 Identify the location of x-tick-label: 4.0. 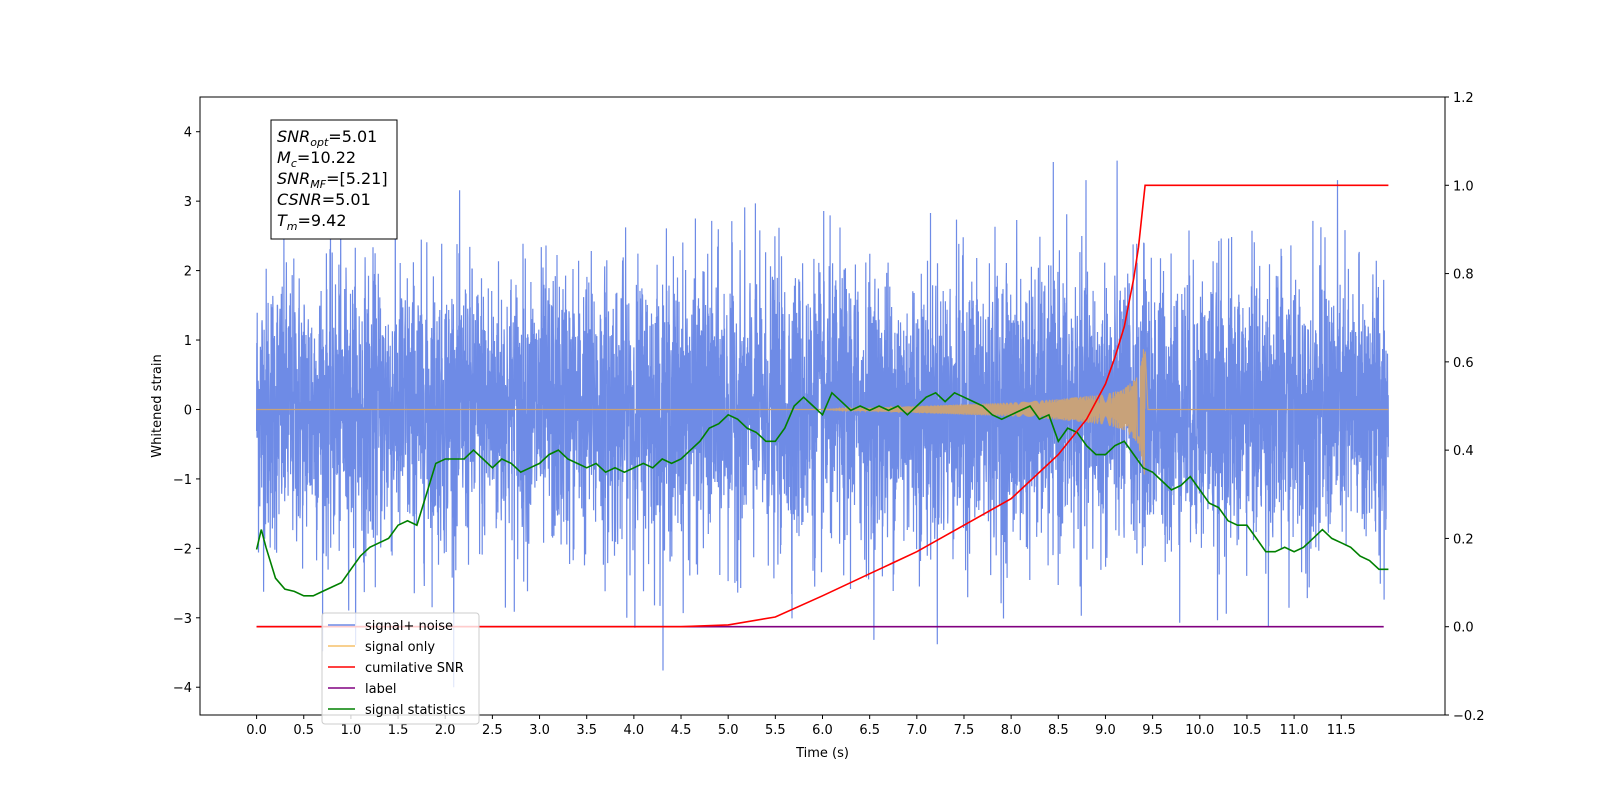
(634, 730).